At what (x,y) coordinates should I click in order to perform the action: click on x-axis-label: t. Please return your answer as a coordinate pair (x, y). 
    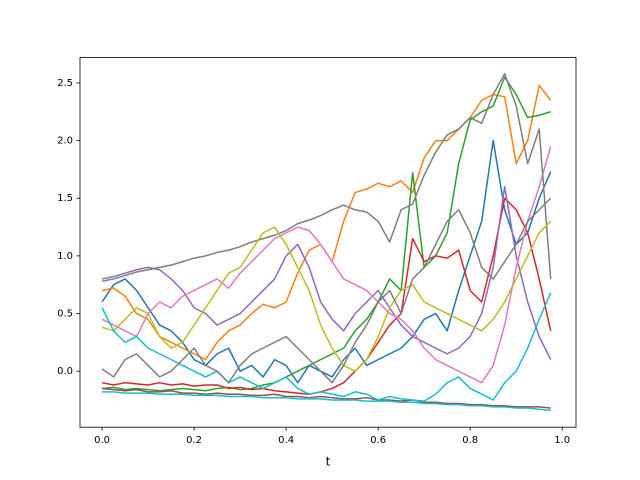
    Looking at the image, I should click on (328, 462).